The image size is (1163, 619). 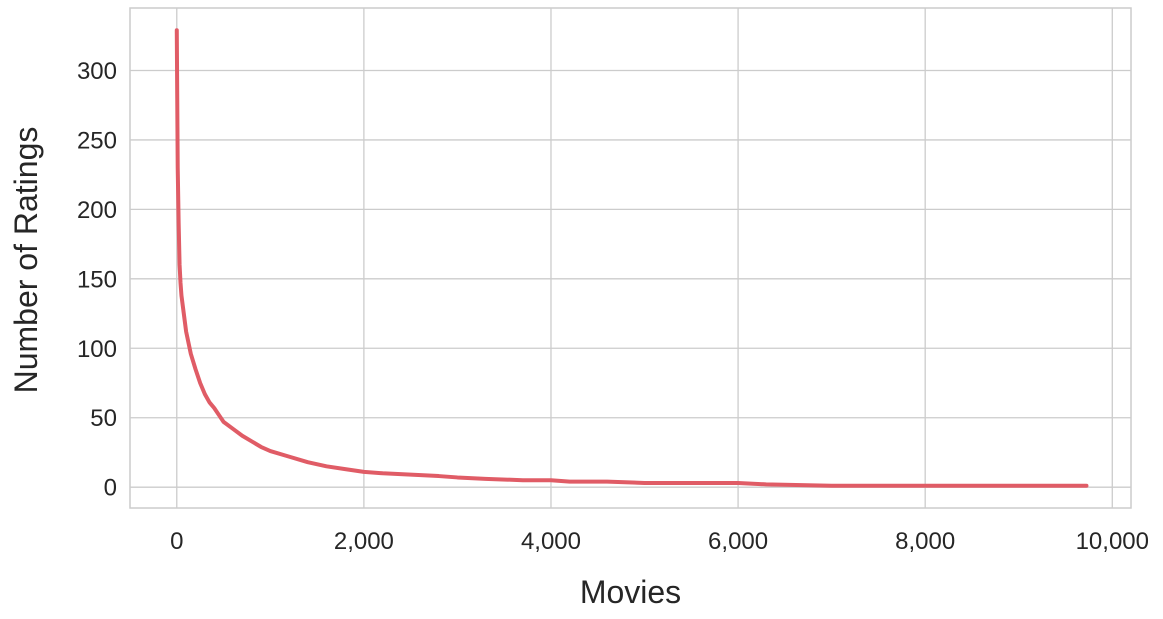 What do you see at coordinates (97, 349) in the screenshot?
I see `y-tick-label: 100` at bounding box center [97, 349].